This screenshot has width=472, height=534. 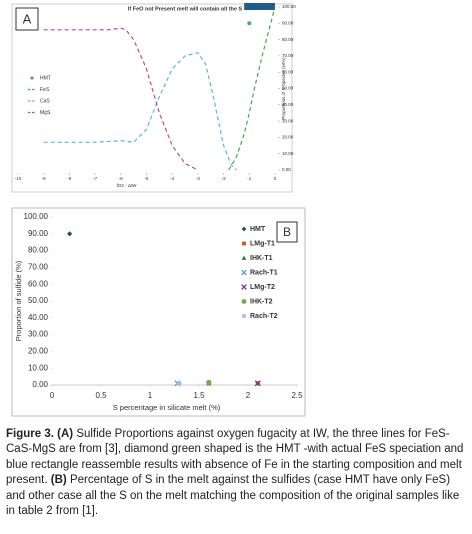 What do you see at coordinates (45, 101) in the screenshot?
I see `legend-label: CaS` at bounding box center [45, 101].